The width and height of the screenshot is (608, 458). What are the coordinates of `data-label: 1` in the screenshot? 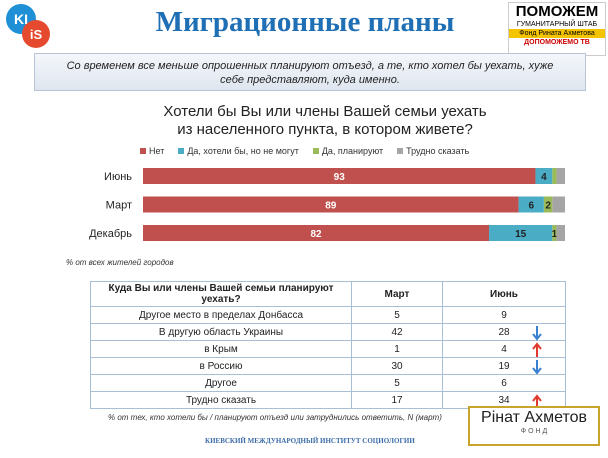 It's located at (555, 234).